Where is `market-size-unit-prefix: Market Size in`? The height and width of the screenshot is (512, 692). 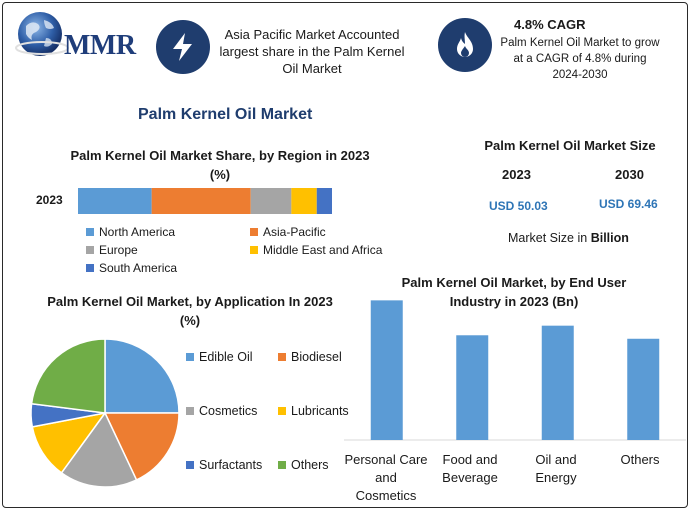 market-size-unit-prefix: Market Size in is located at coordinates (548, 238).